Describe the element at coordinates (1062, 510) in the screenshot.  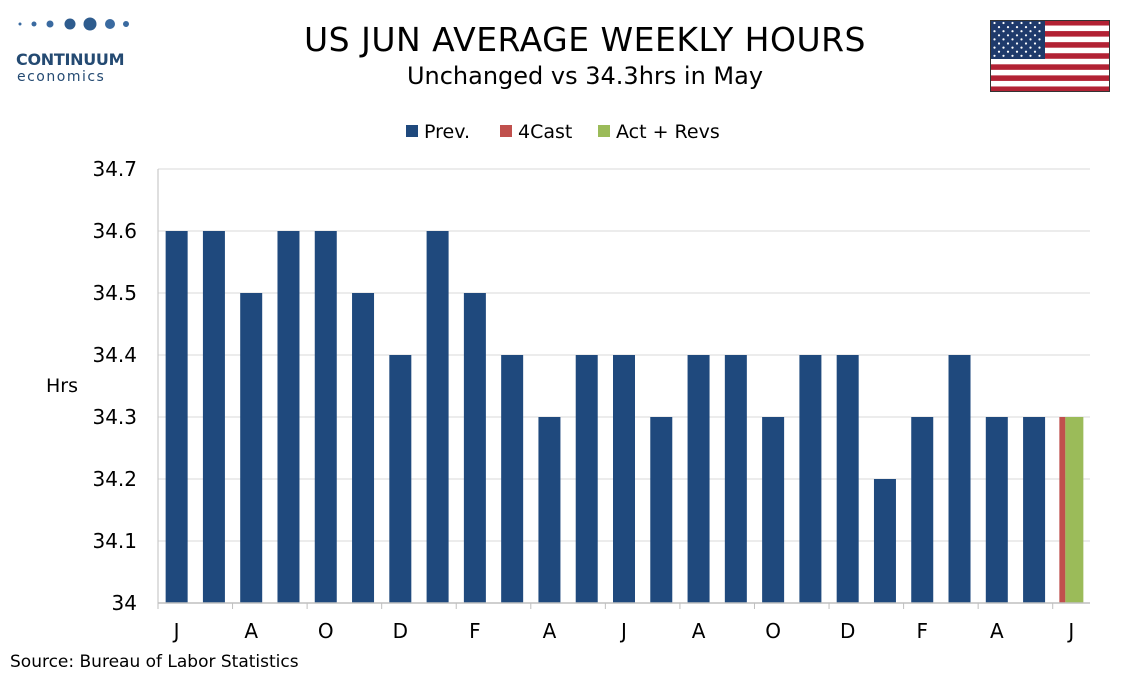
I see `bar-4cast` at that location.